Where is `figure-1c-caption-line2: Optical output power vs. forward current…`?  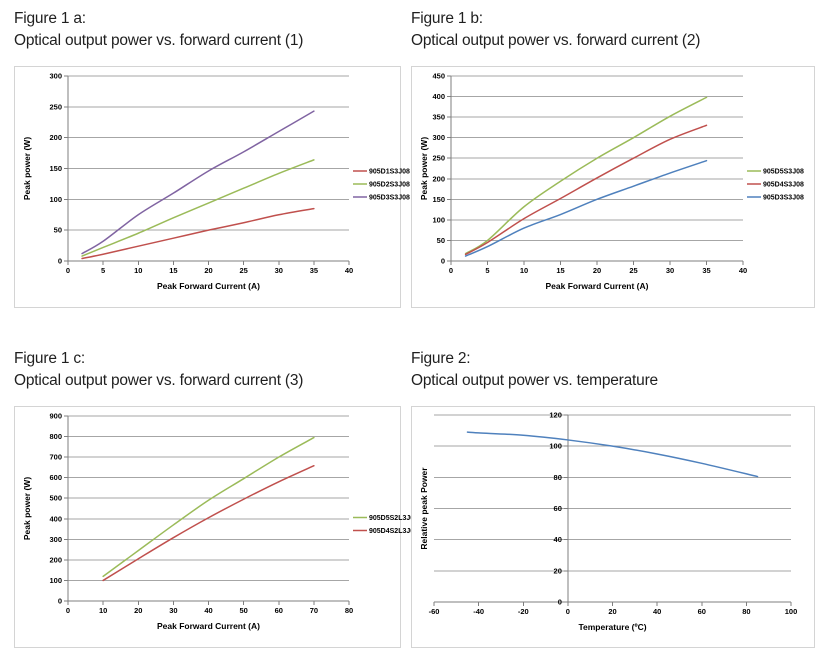
figure-1c-caption-line2: Optical output power vs. forward current… is located at coordinates (159, 380).